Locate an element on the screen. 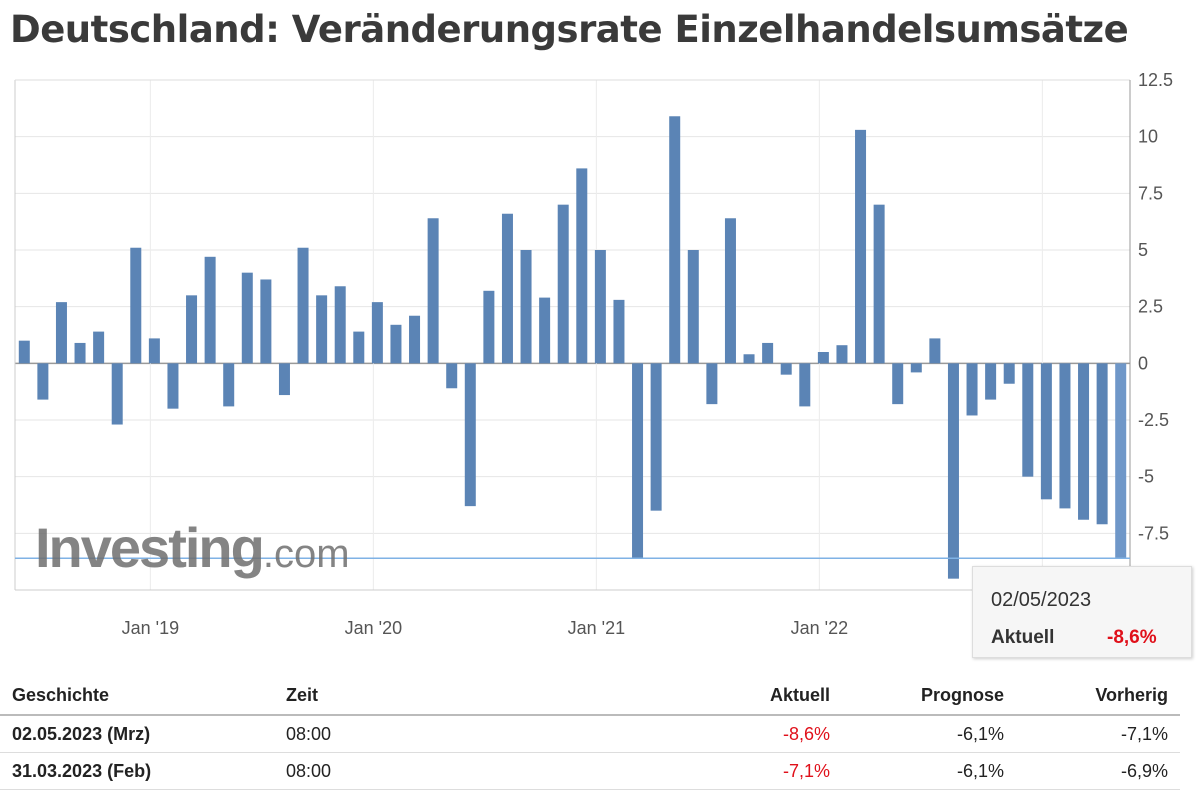 The width and height of the screenshot is (1200, 800). chart-tooltip: 02/05/2023 Aktuell -8,6% is located at coordinates (1082, 612).